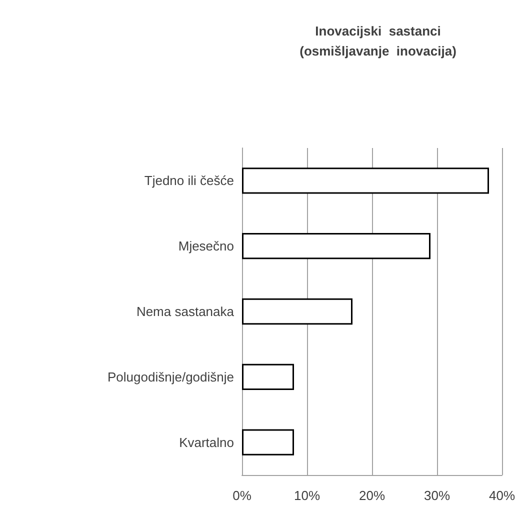 The width and height of the screenshot is (531, 516). Describe the element at coordinates (372, 495) in the screenshot. I see `x-tick-label: 20%` at that location.